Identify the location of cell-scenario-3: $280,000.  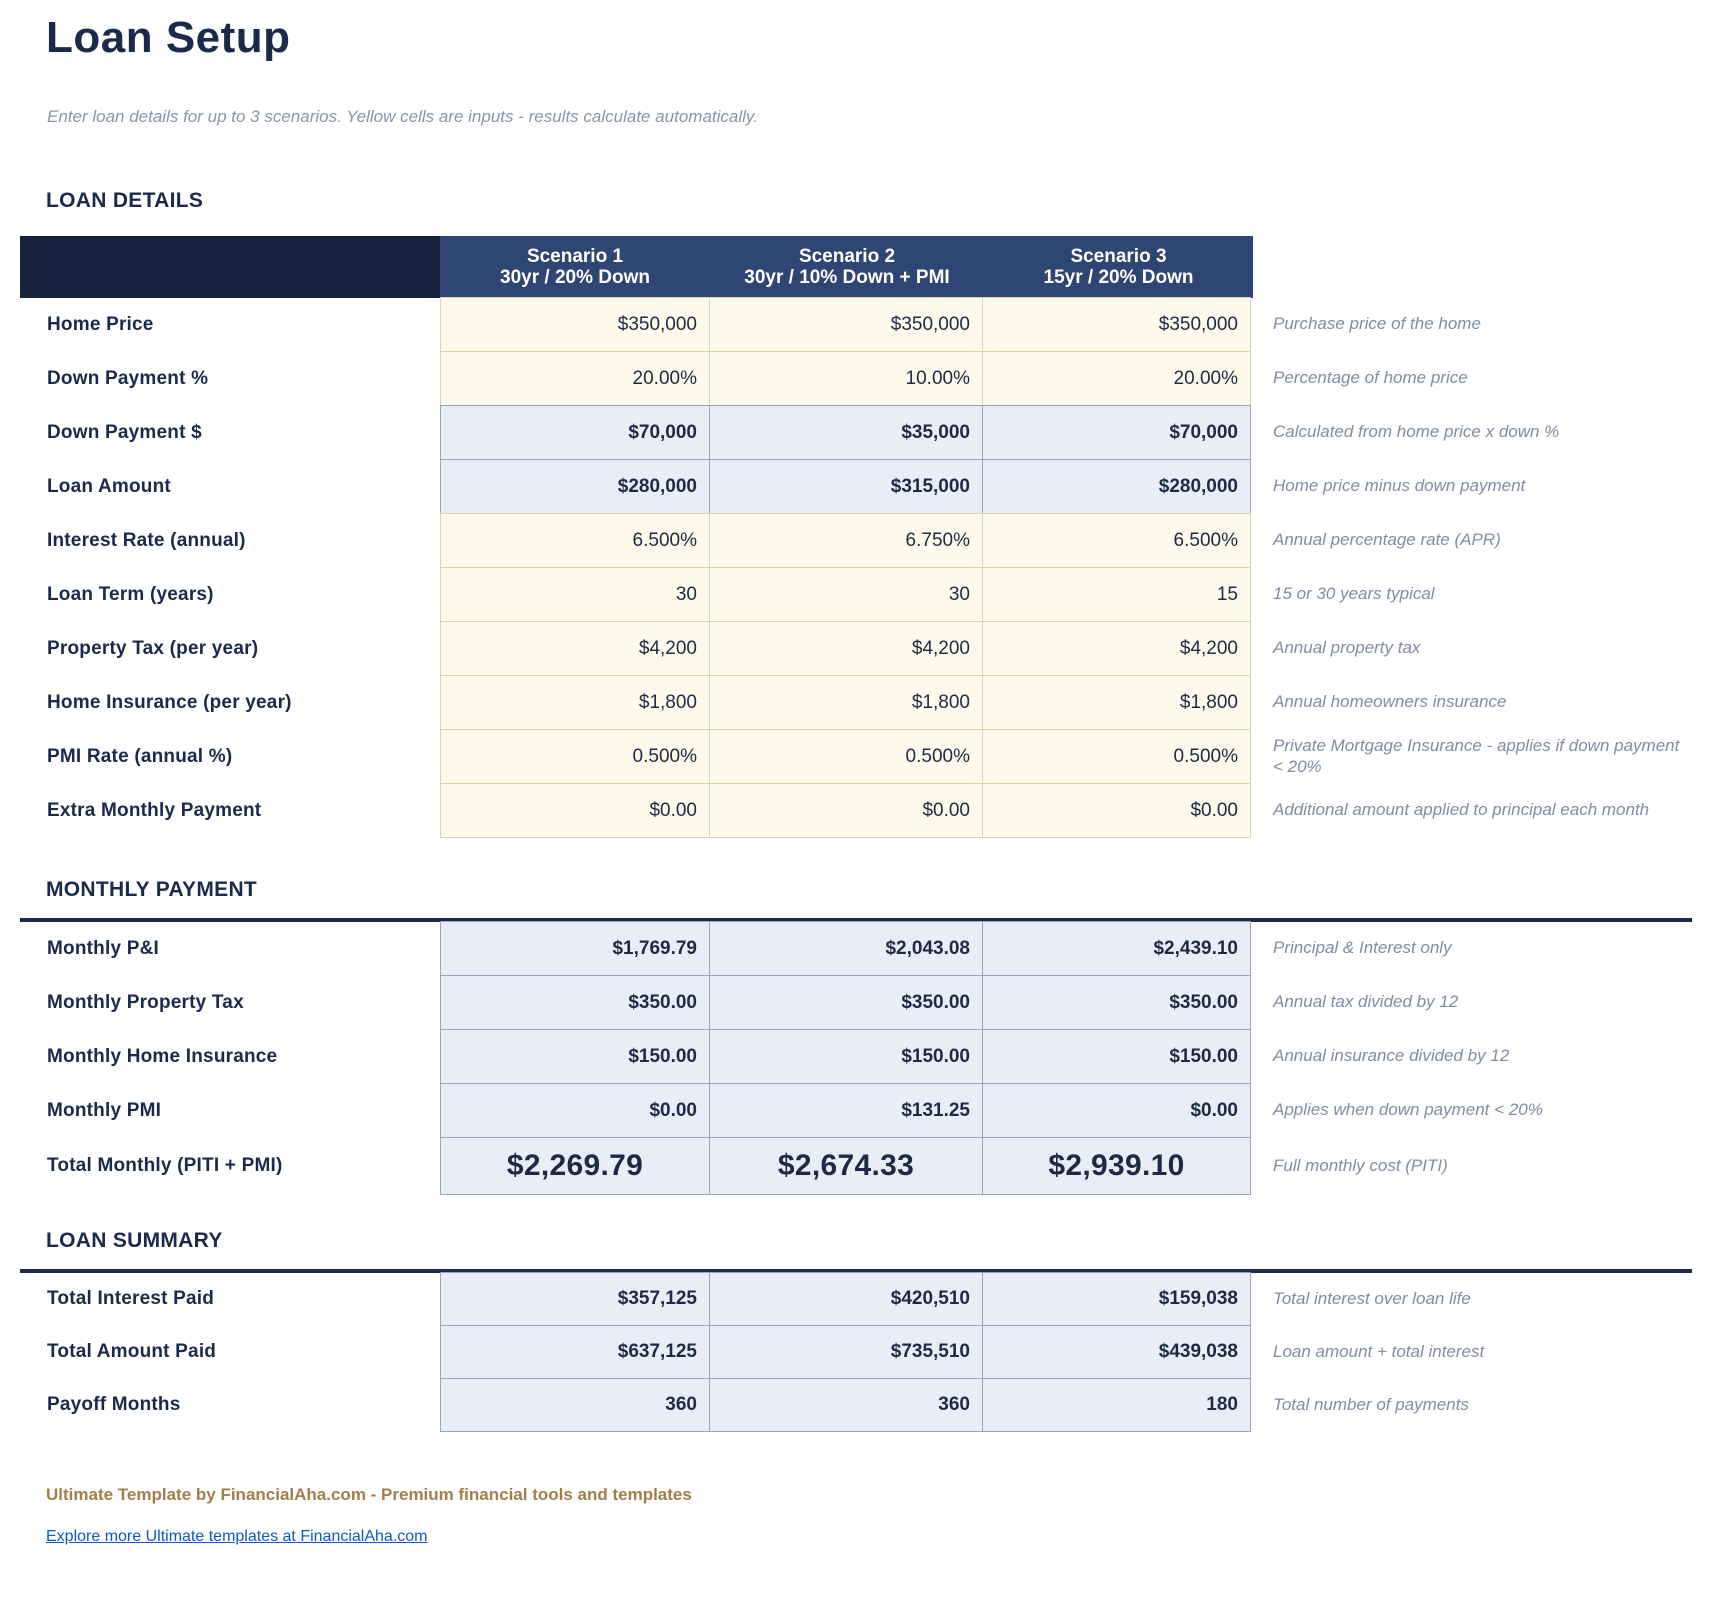
(1116, 486).